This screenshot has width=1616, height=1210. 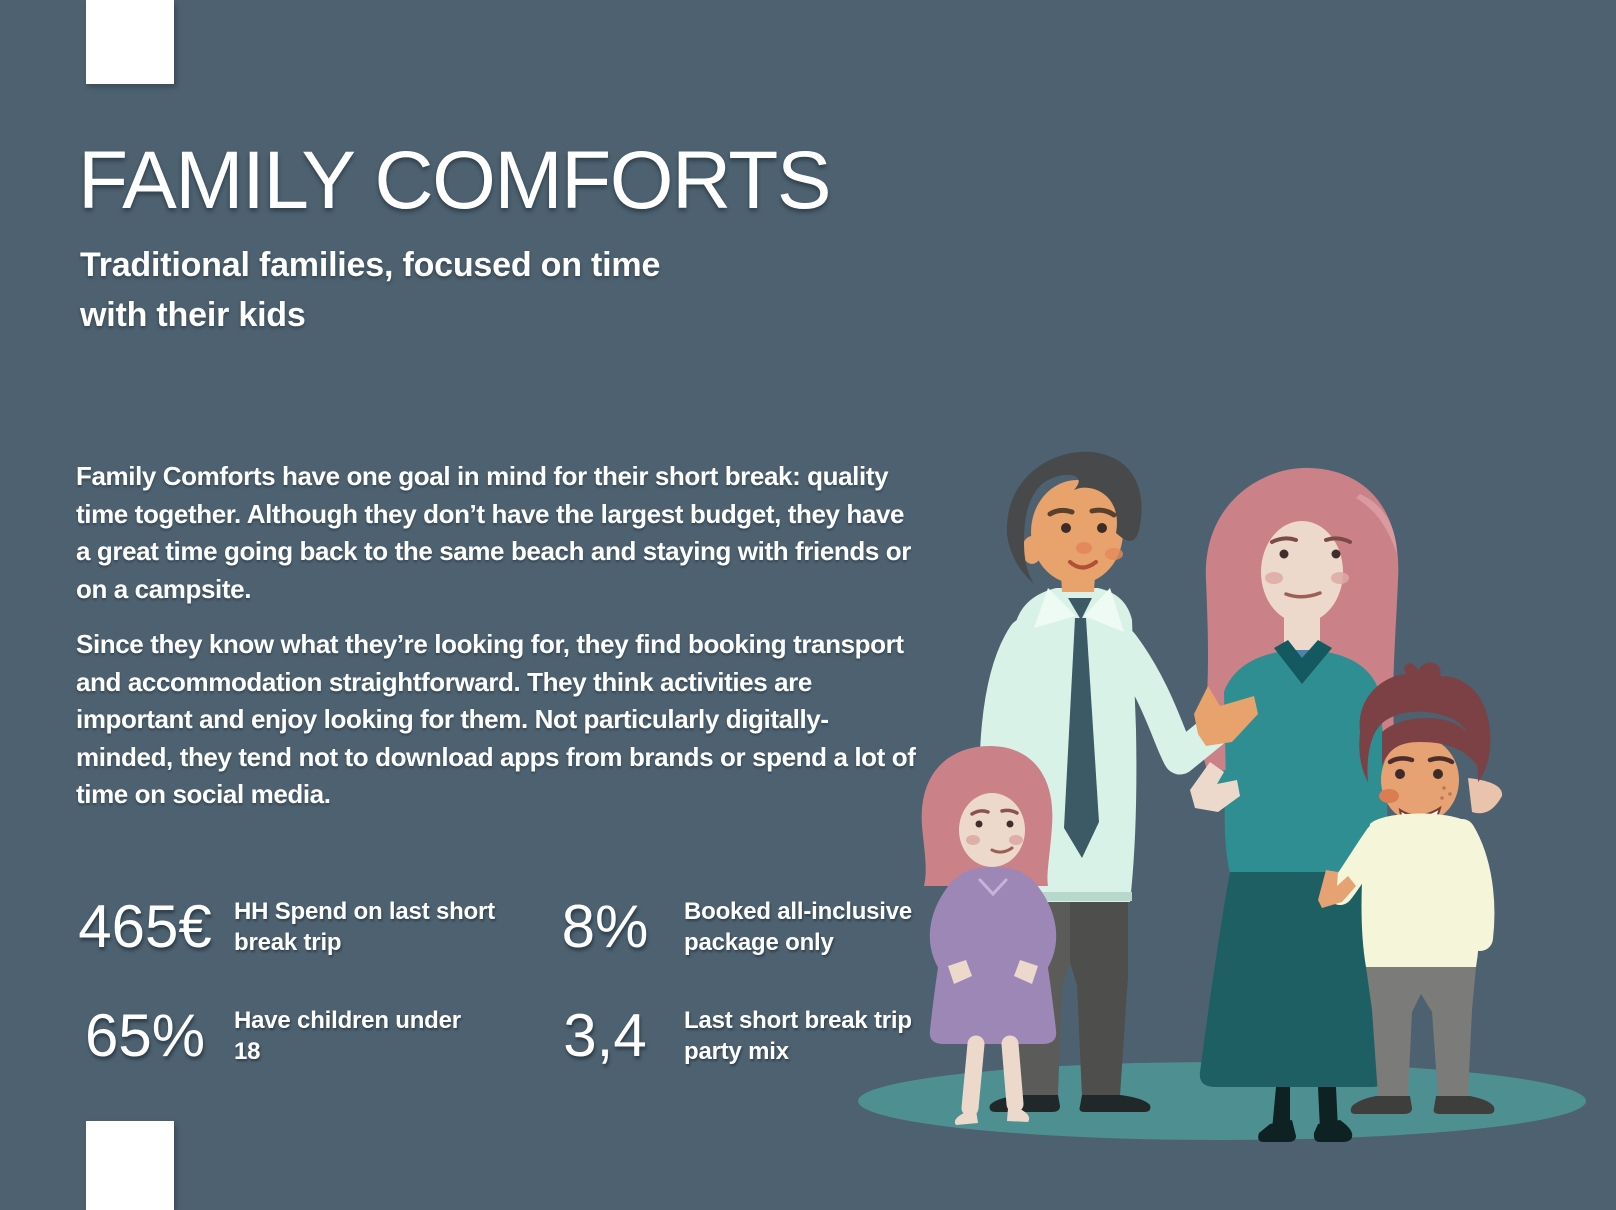 I want to click on son-brow-left, so click(x=1401, y=760).